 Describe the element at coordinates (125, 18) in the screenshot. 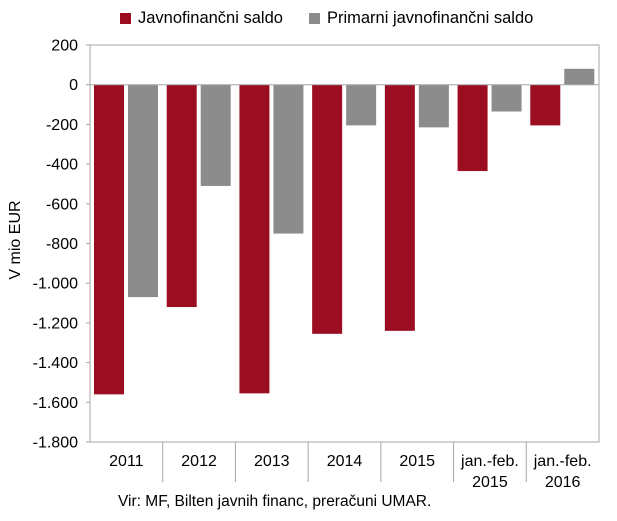

I see `legend-swatch-javnofinancni-saldo` at that location.